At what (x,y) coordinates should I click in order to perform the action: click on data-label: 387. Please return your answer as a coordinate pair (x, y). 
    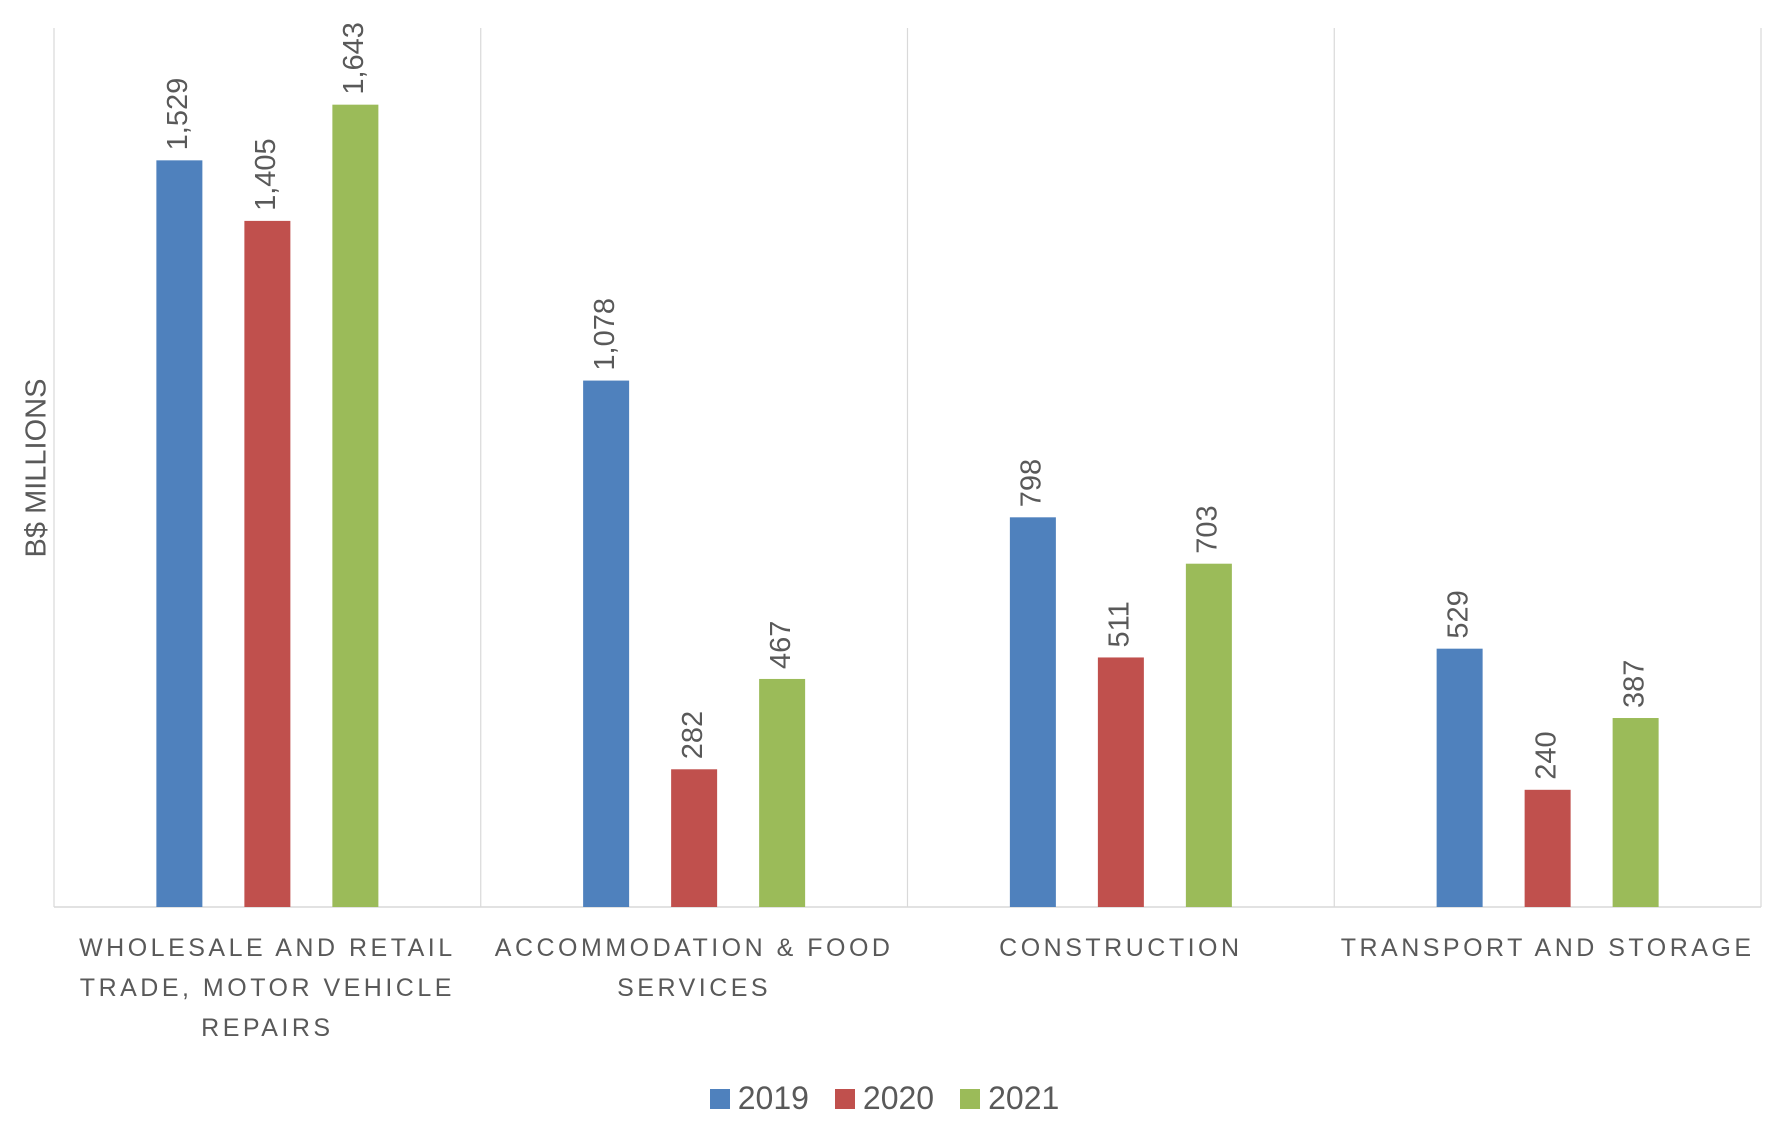
    Looking at the image, I should click on (1634, 684).